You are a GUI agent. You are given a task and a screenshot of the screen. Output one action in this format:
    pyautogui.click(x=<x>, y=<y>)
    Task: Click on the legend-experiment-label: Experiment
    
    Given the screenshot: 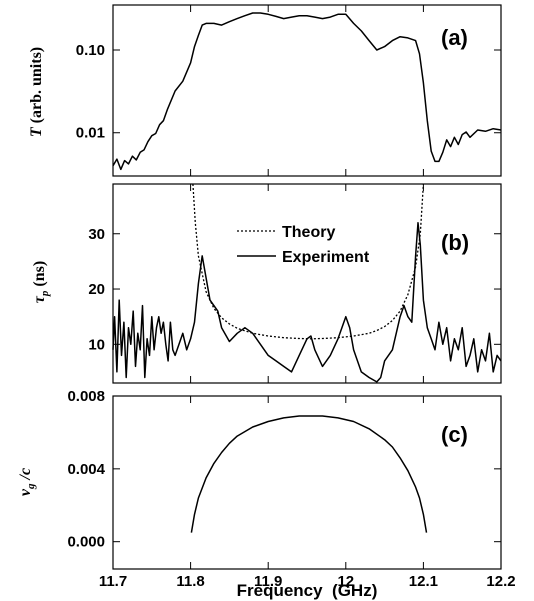 What is the action you would take?
    pyautogui.click(x=326, y=257)
    